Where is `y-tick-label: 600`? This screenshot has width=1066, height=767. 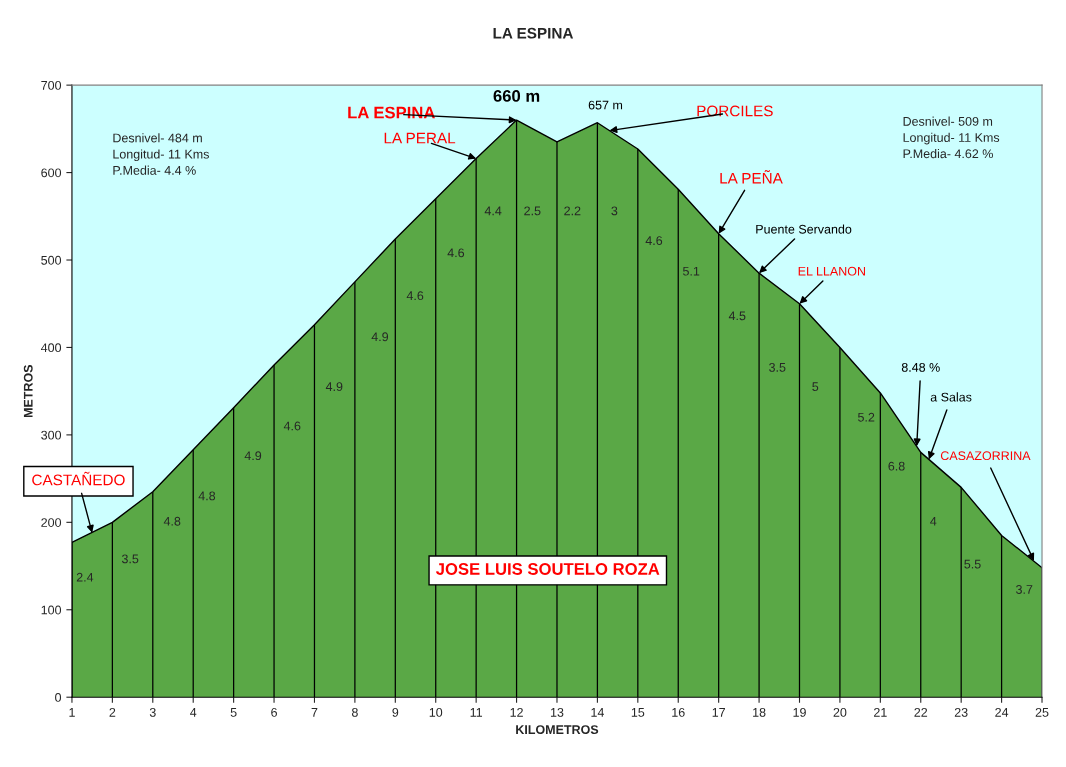
y-tick-label: 600 is located at coordinates (51, 173).